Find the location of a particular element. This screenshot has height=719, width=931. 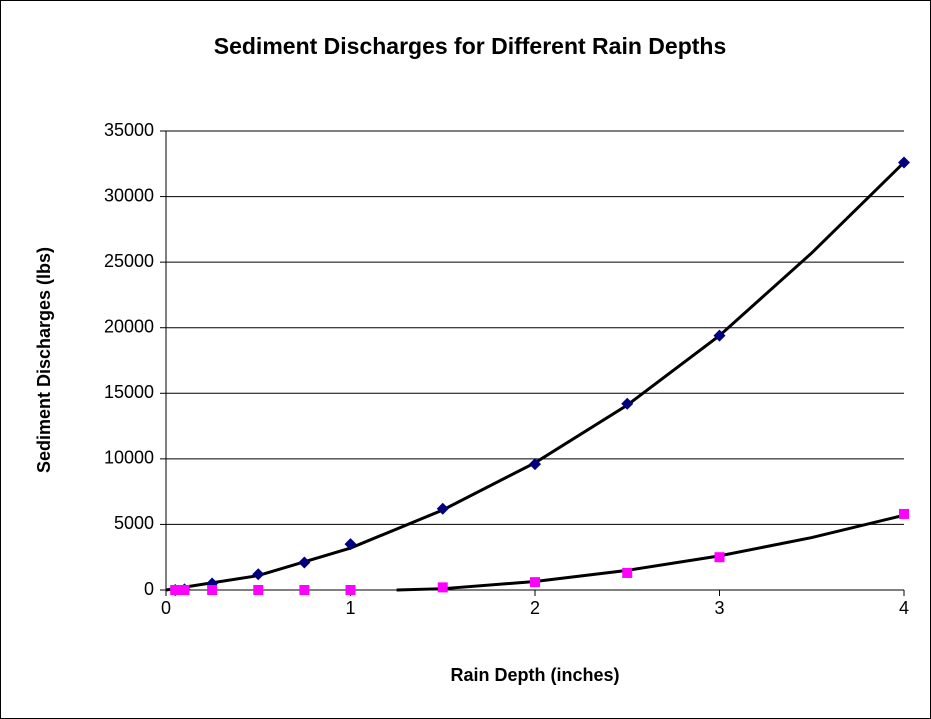

x-tick-label: 1 is located at coordinates (350, 608).